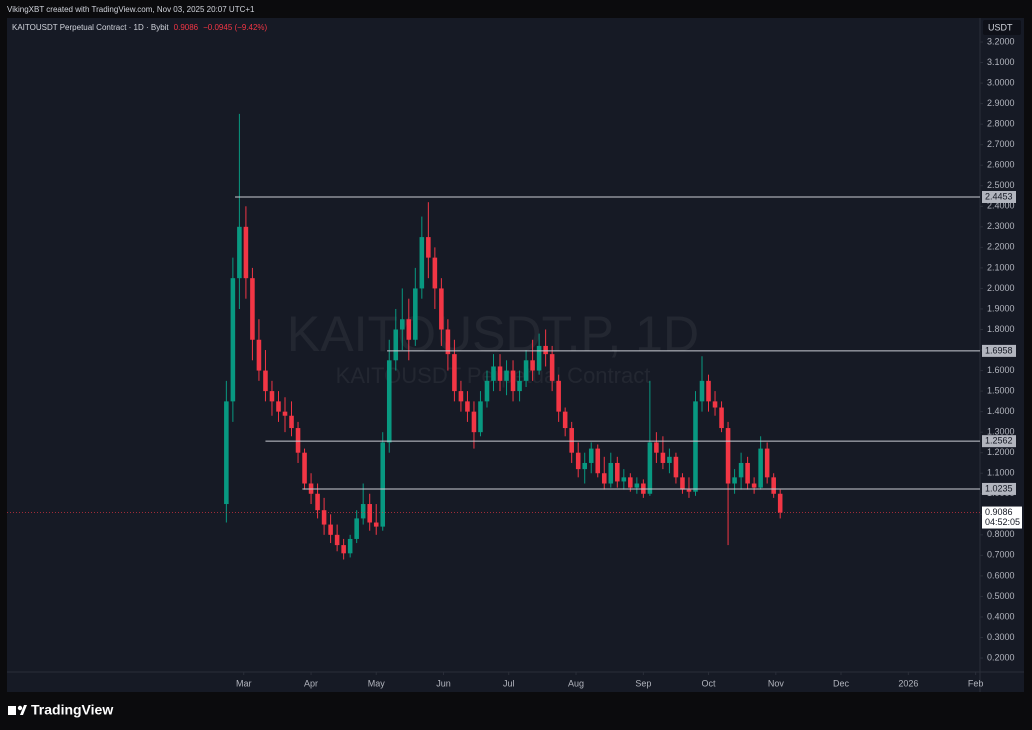 The width and height of the screenshot is (1032, 730). I want to click on x-tick-label: Apr, so click(311, 683).